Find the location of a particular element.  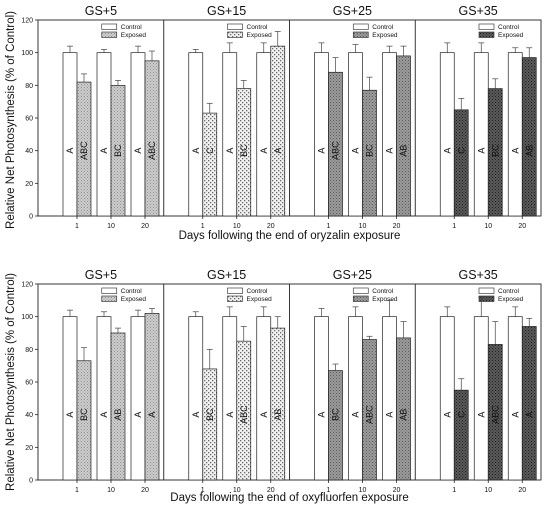

y-tick-label: 120 is located at coordinates (27, 285).